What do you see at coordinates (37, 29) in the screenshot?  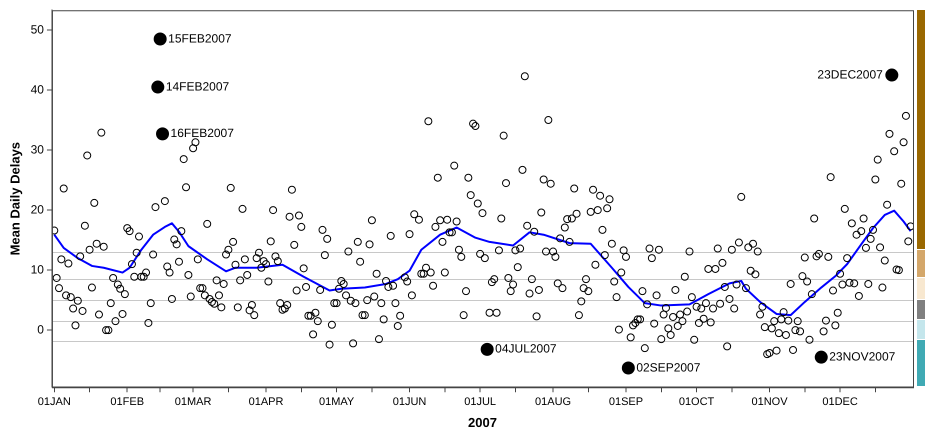 I see `y-tick-label: 50` at bounding box center [37, 29].